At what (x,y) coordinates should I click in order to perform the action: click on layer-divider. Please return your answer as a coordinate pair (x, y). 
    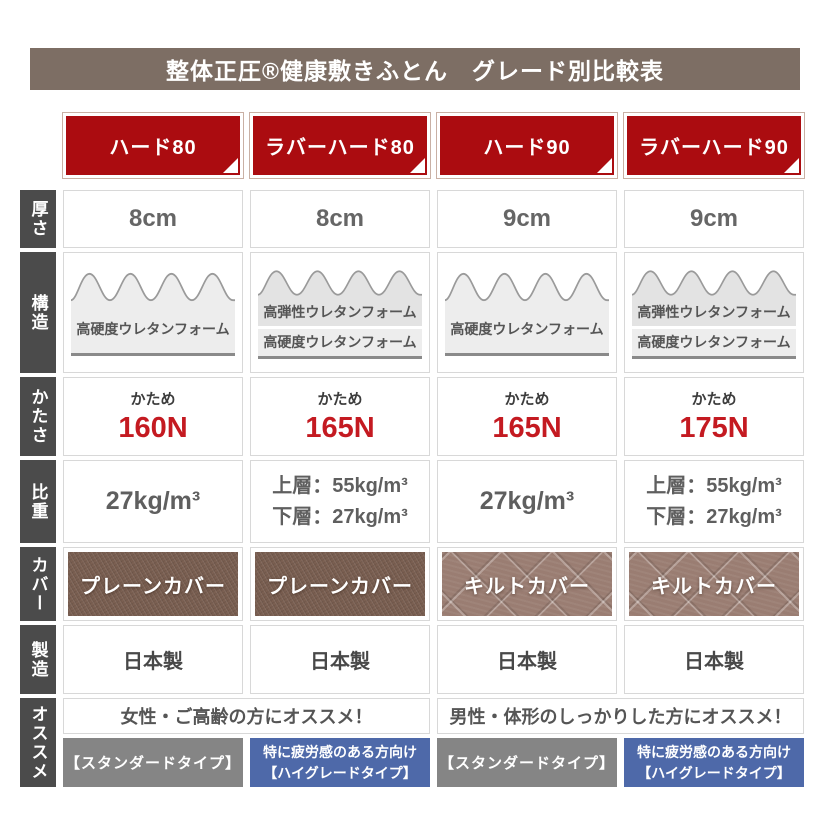
    Looking at the image, I should click on (340, 327).